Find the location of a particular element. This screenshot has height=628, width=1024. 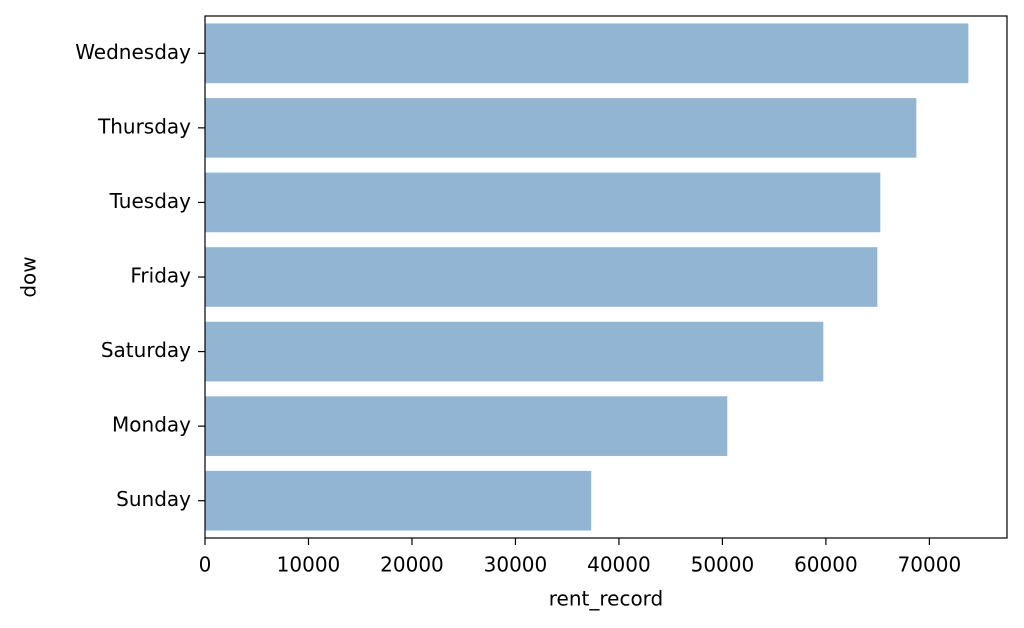

x-tick-label: 40000 is located at coordinates (619, 565).